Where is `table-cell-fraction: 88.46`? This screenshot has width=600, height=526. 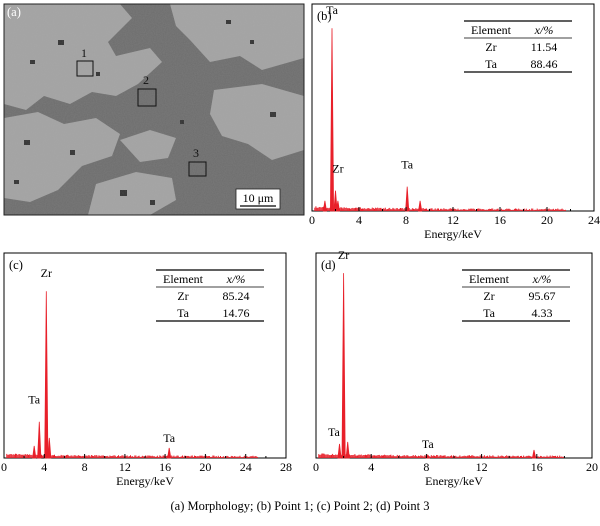 table-cell-fraction: 88.46 is located at coordinates (544, 64).